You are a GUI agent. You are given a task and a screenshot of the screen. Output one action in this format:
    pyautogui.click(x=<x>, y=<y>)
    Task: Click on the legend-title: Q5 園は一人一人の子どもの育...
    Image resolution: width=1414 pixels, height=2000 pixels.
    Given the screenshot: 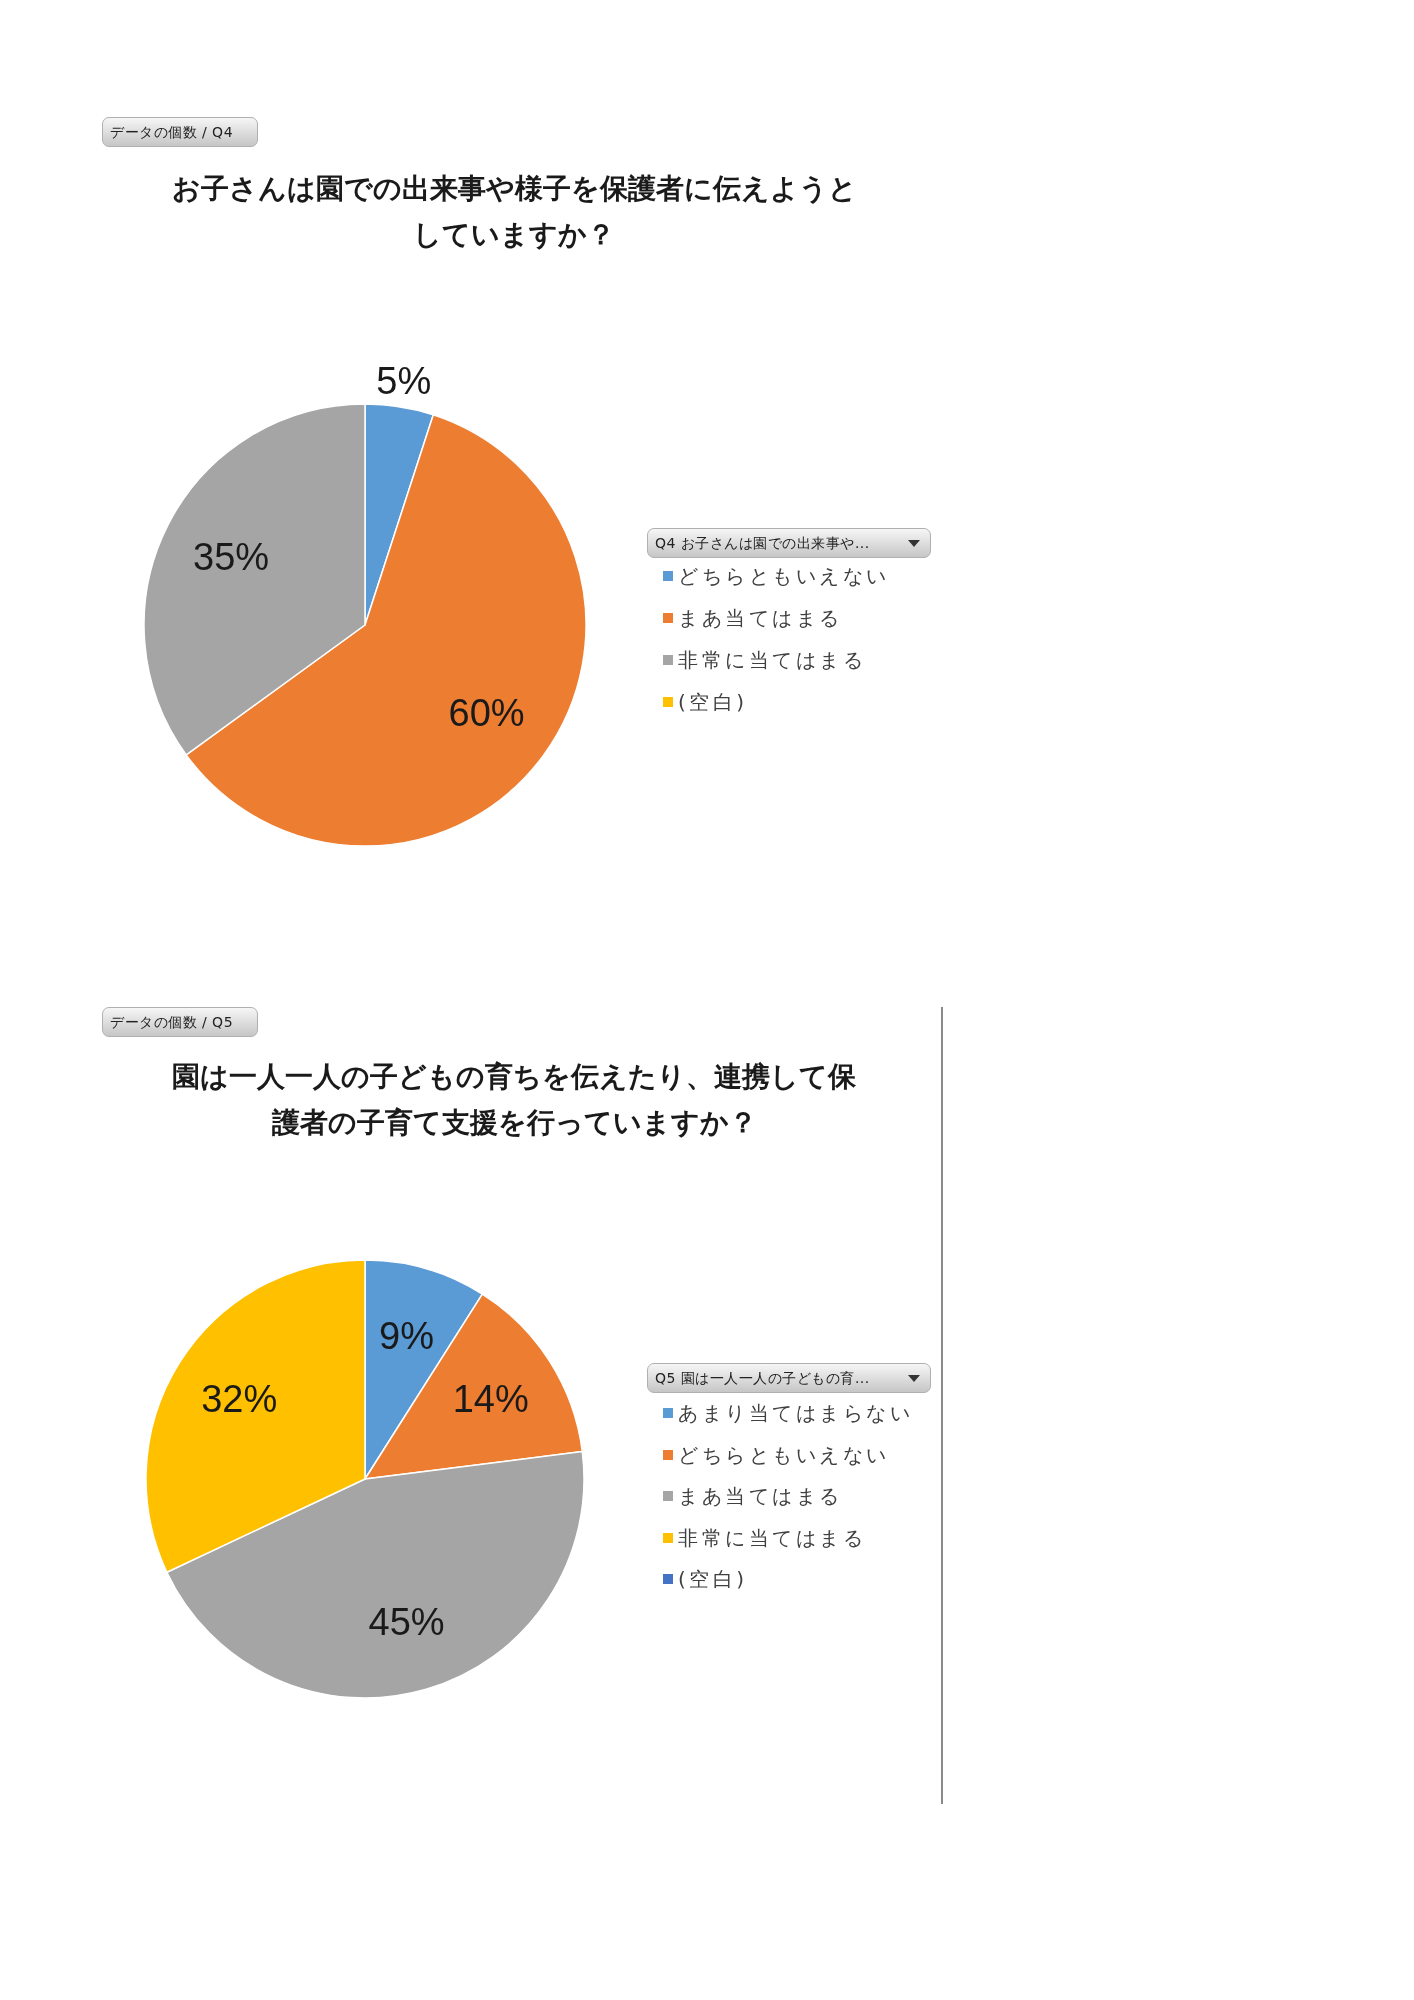 What is the action you would take?
    pyautogui.click(x=762, y=1378)
    